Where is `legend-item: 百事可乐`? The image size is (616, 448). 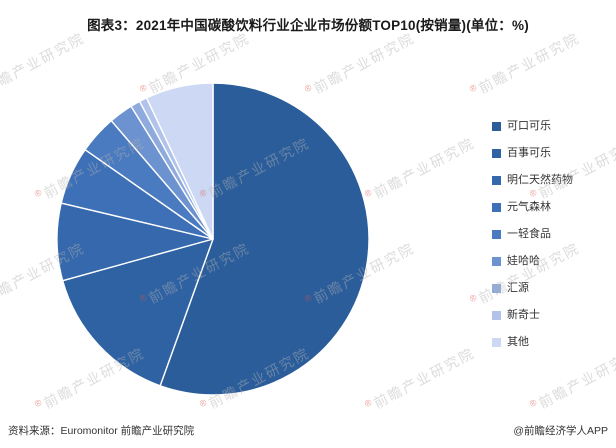
legend-item: 百事可乐 is located at coordinates (532, 153).